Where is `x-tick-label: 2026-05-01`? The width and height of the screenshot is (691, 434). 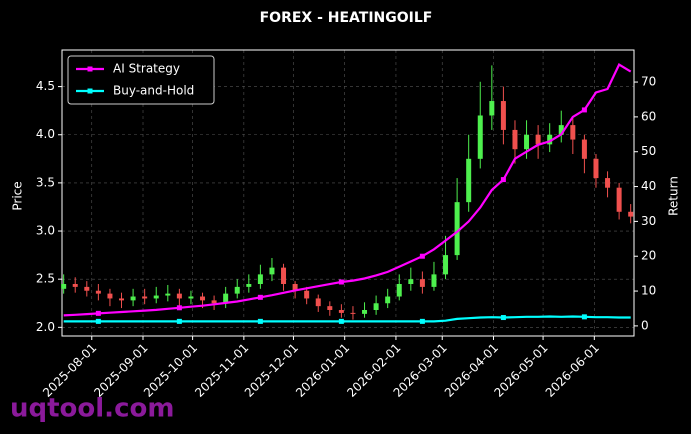 x-tick-label: 2026-05-01 is located at coordinates (520, 370).